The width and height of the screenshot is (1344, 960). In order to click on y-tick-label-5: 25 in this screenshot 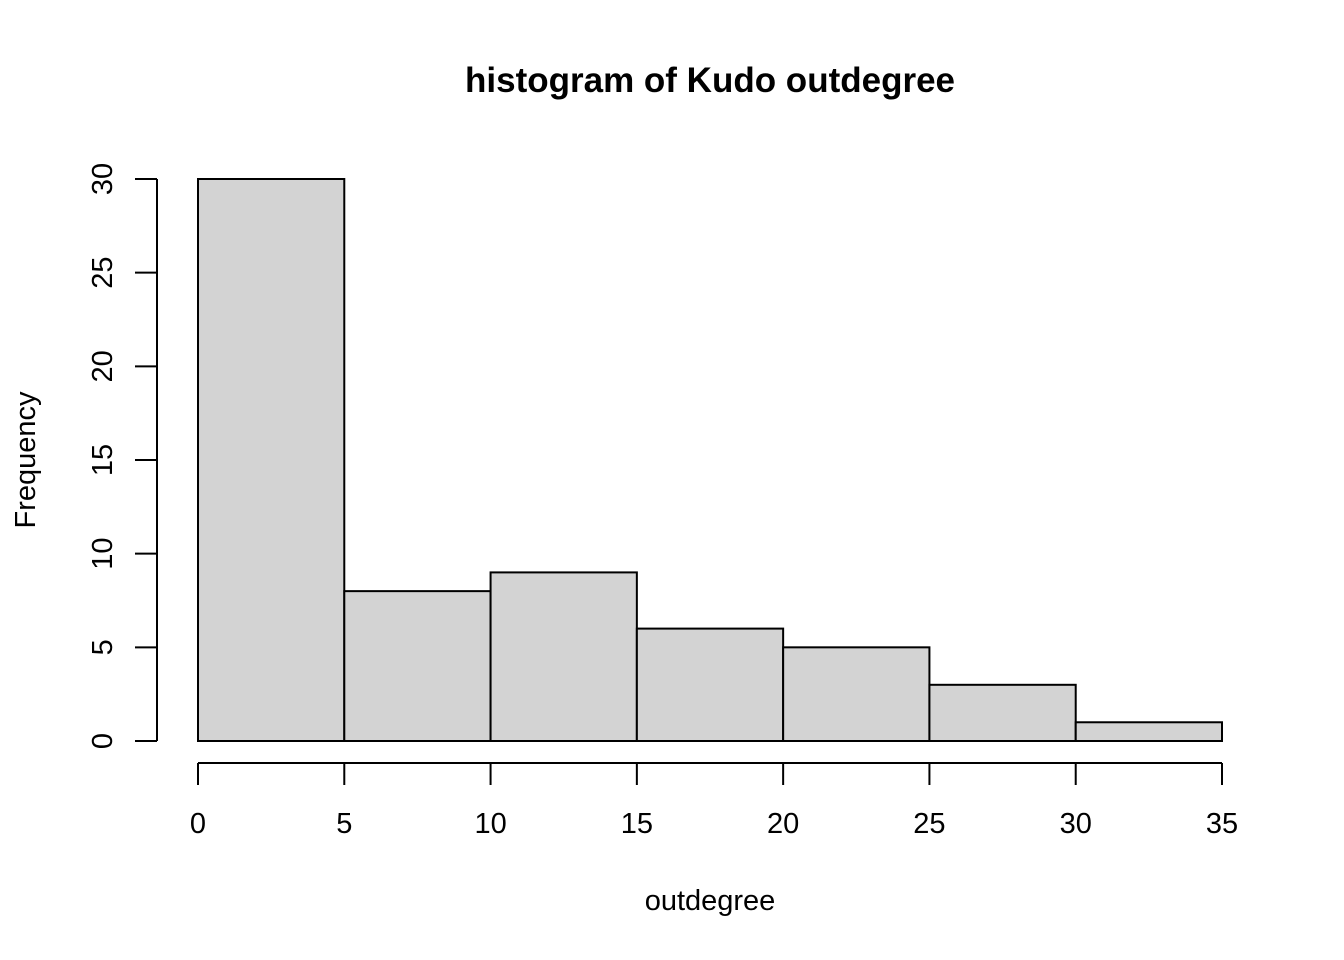, I will do `click(103, 273)`.